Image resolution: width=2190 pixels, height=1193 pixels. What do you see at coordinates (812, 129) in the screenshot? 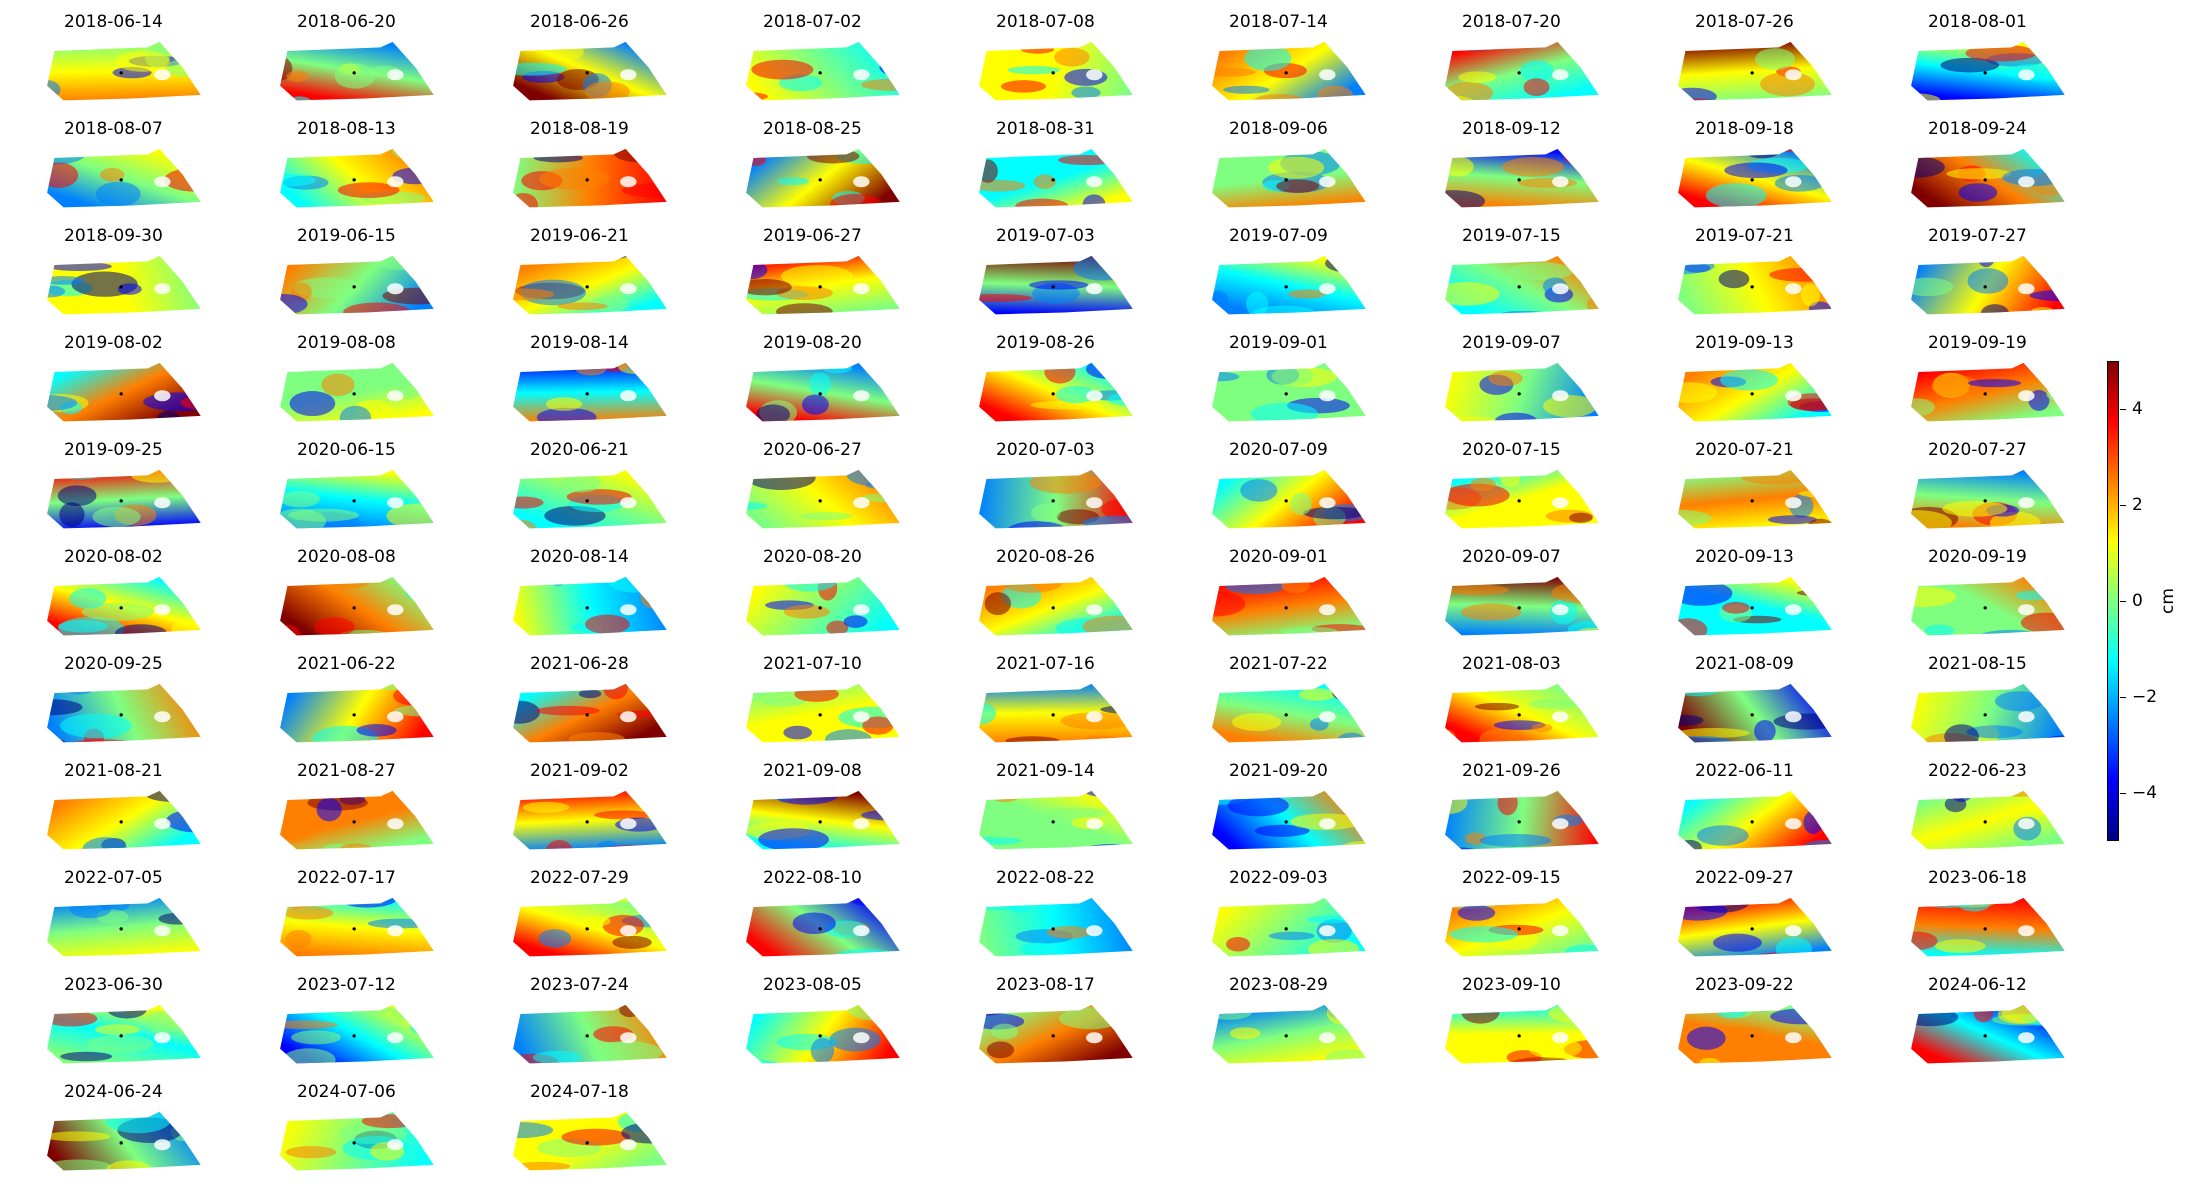
I see `panel-date-label: 2018-08-25` at bounding box center [812, 129].